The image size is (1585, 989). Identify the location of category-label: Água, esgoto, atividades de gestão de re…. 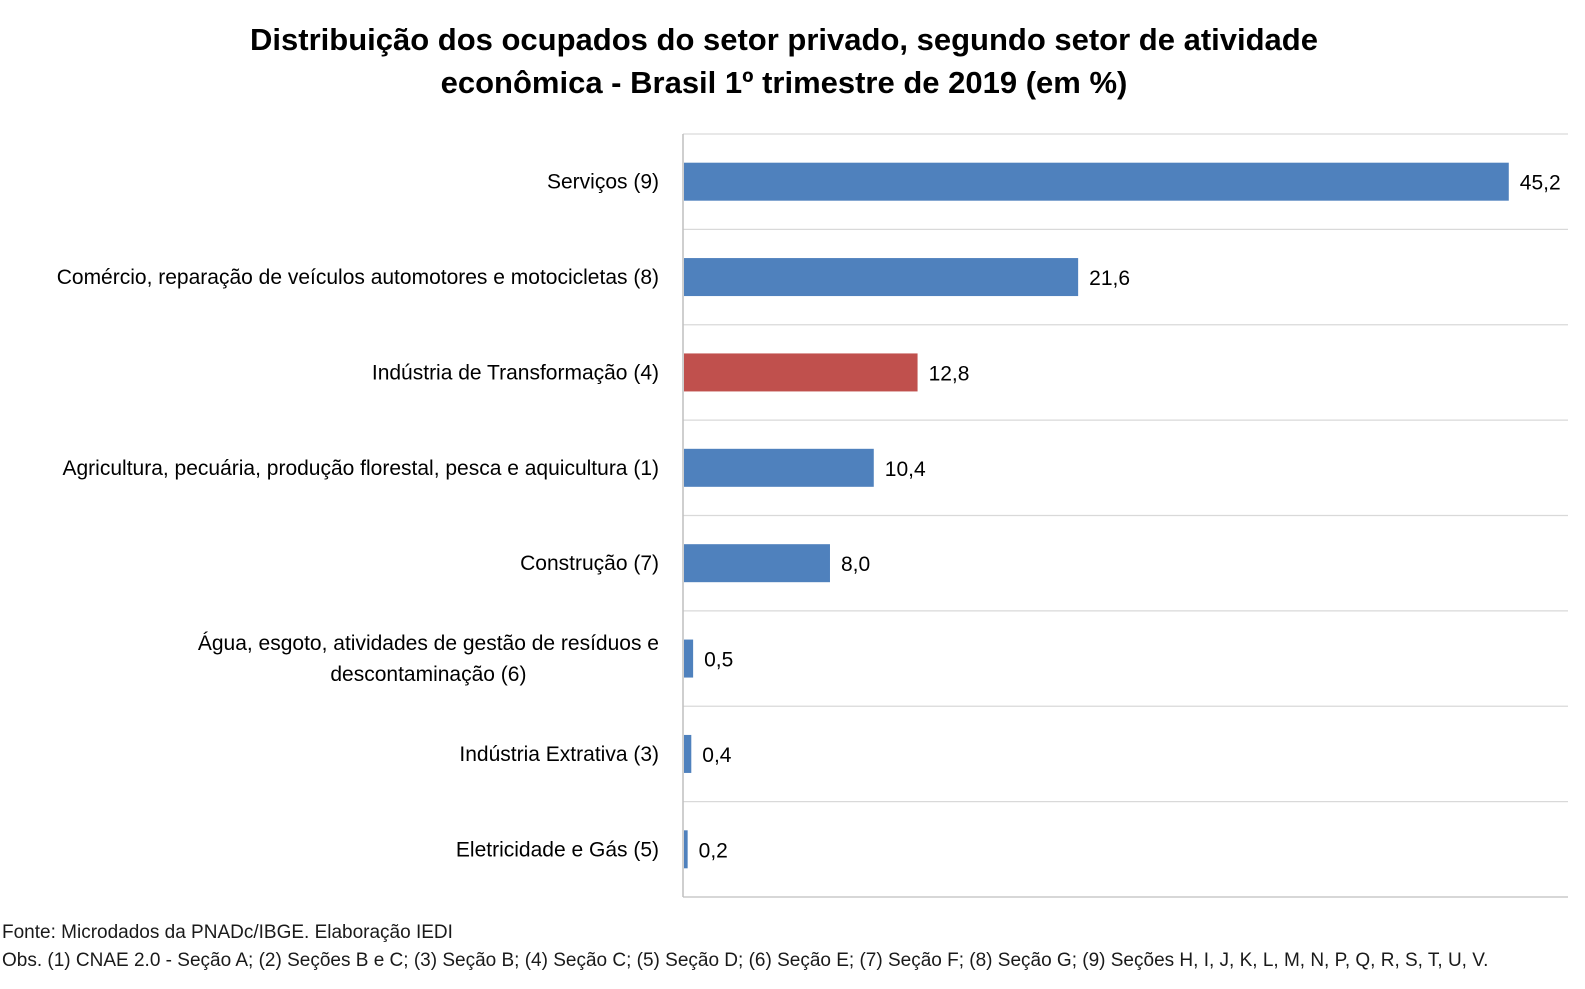
(428, 643).